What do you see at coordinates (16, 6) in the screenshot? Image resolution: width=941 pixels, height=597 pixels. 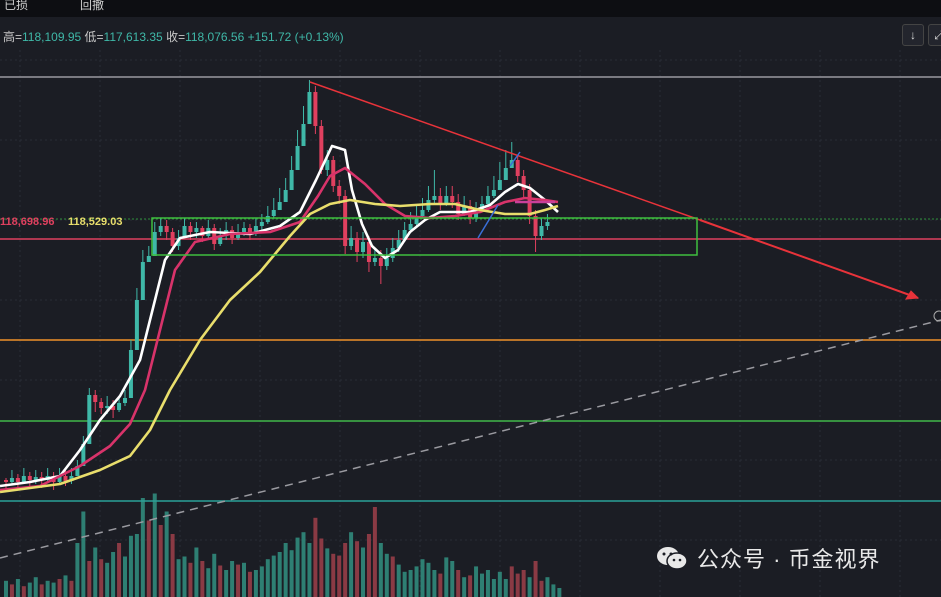 I see `topbar-tab-1: 已损` at bounding box center [16, 6].